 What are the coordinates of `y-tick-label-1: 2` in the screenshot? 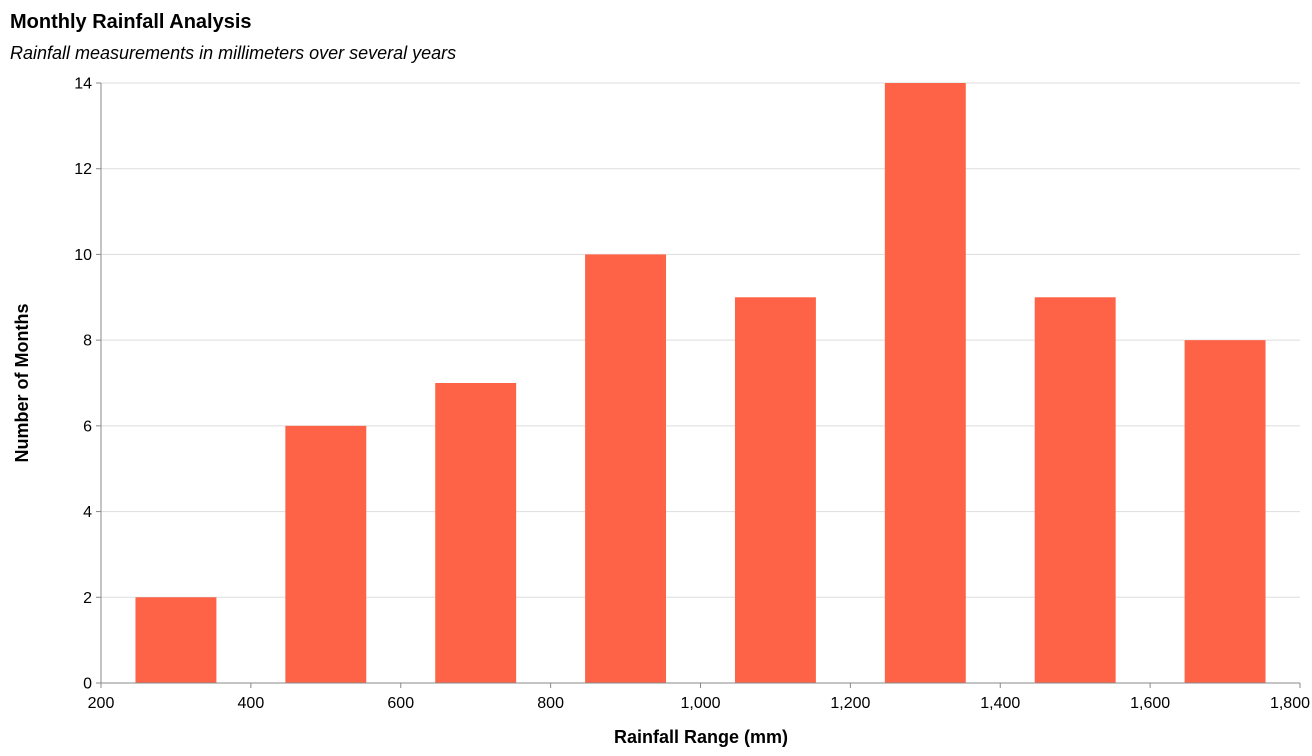 It's located at (87, 598).